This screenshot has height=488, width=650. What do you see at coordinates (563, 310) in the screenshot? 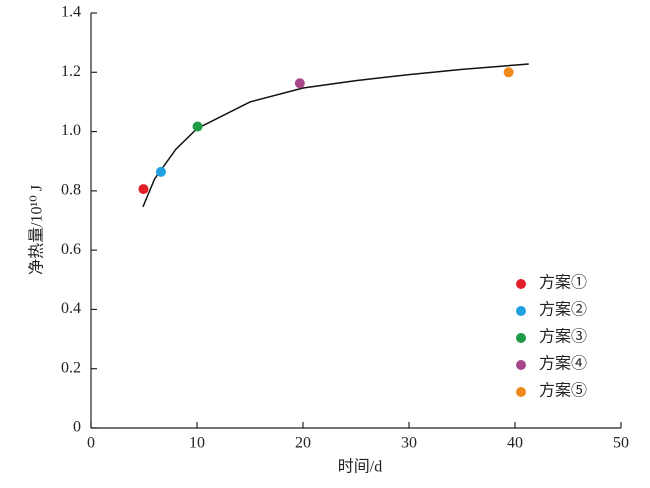
I see `legend-label: 方案②` at bounding box center [563, 310].